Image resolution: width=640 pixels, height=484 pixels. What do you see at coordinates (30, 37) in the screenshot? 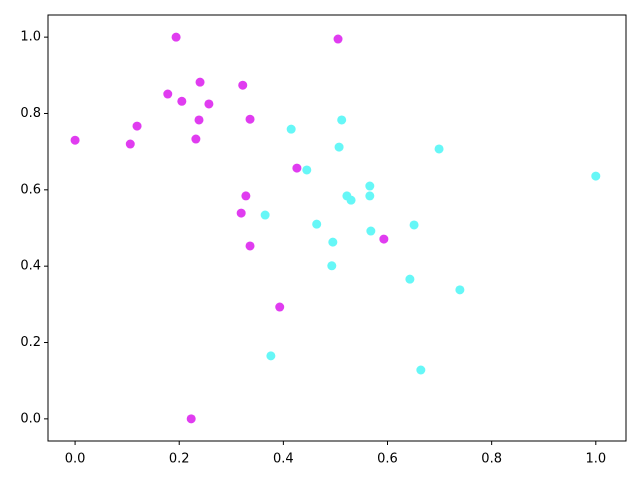
I see `y-tick-label: 1.0` at bounding box center [30, 37].